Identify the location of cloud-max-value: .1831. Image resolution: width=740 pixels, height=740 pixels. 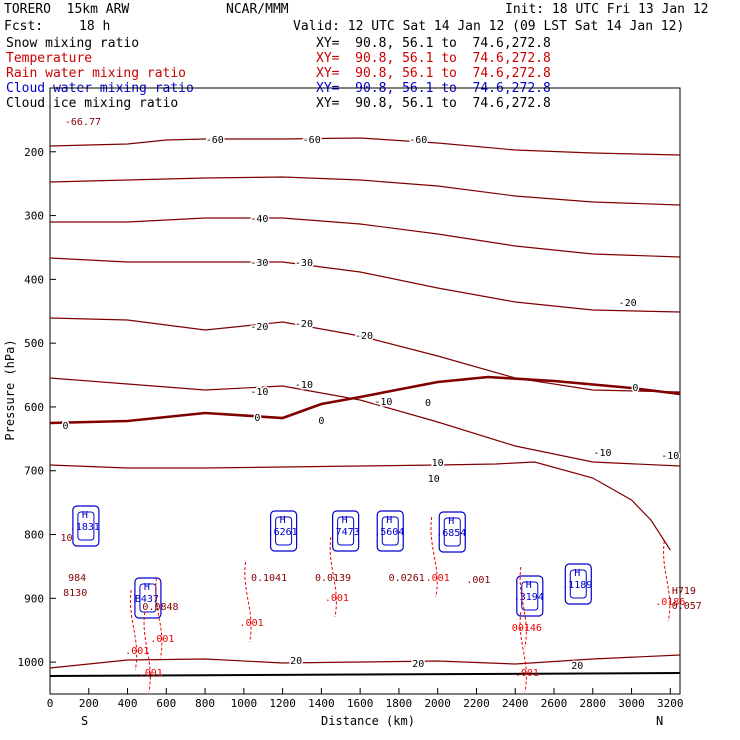
(85, 527).